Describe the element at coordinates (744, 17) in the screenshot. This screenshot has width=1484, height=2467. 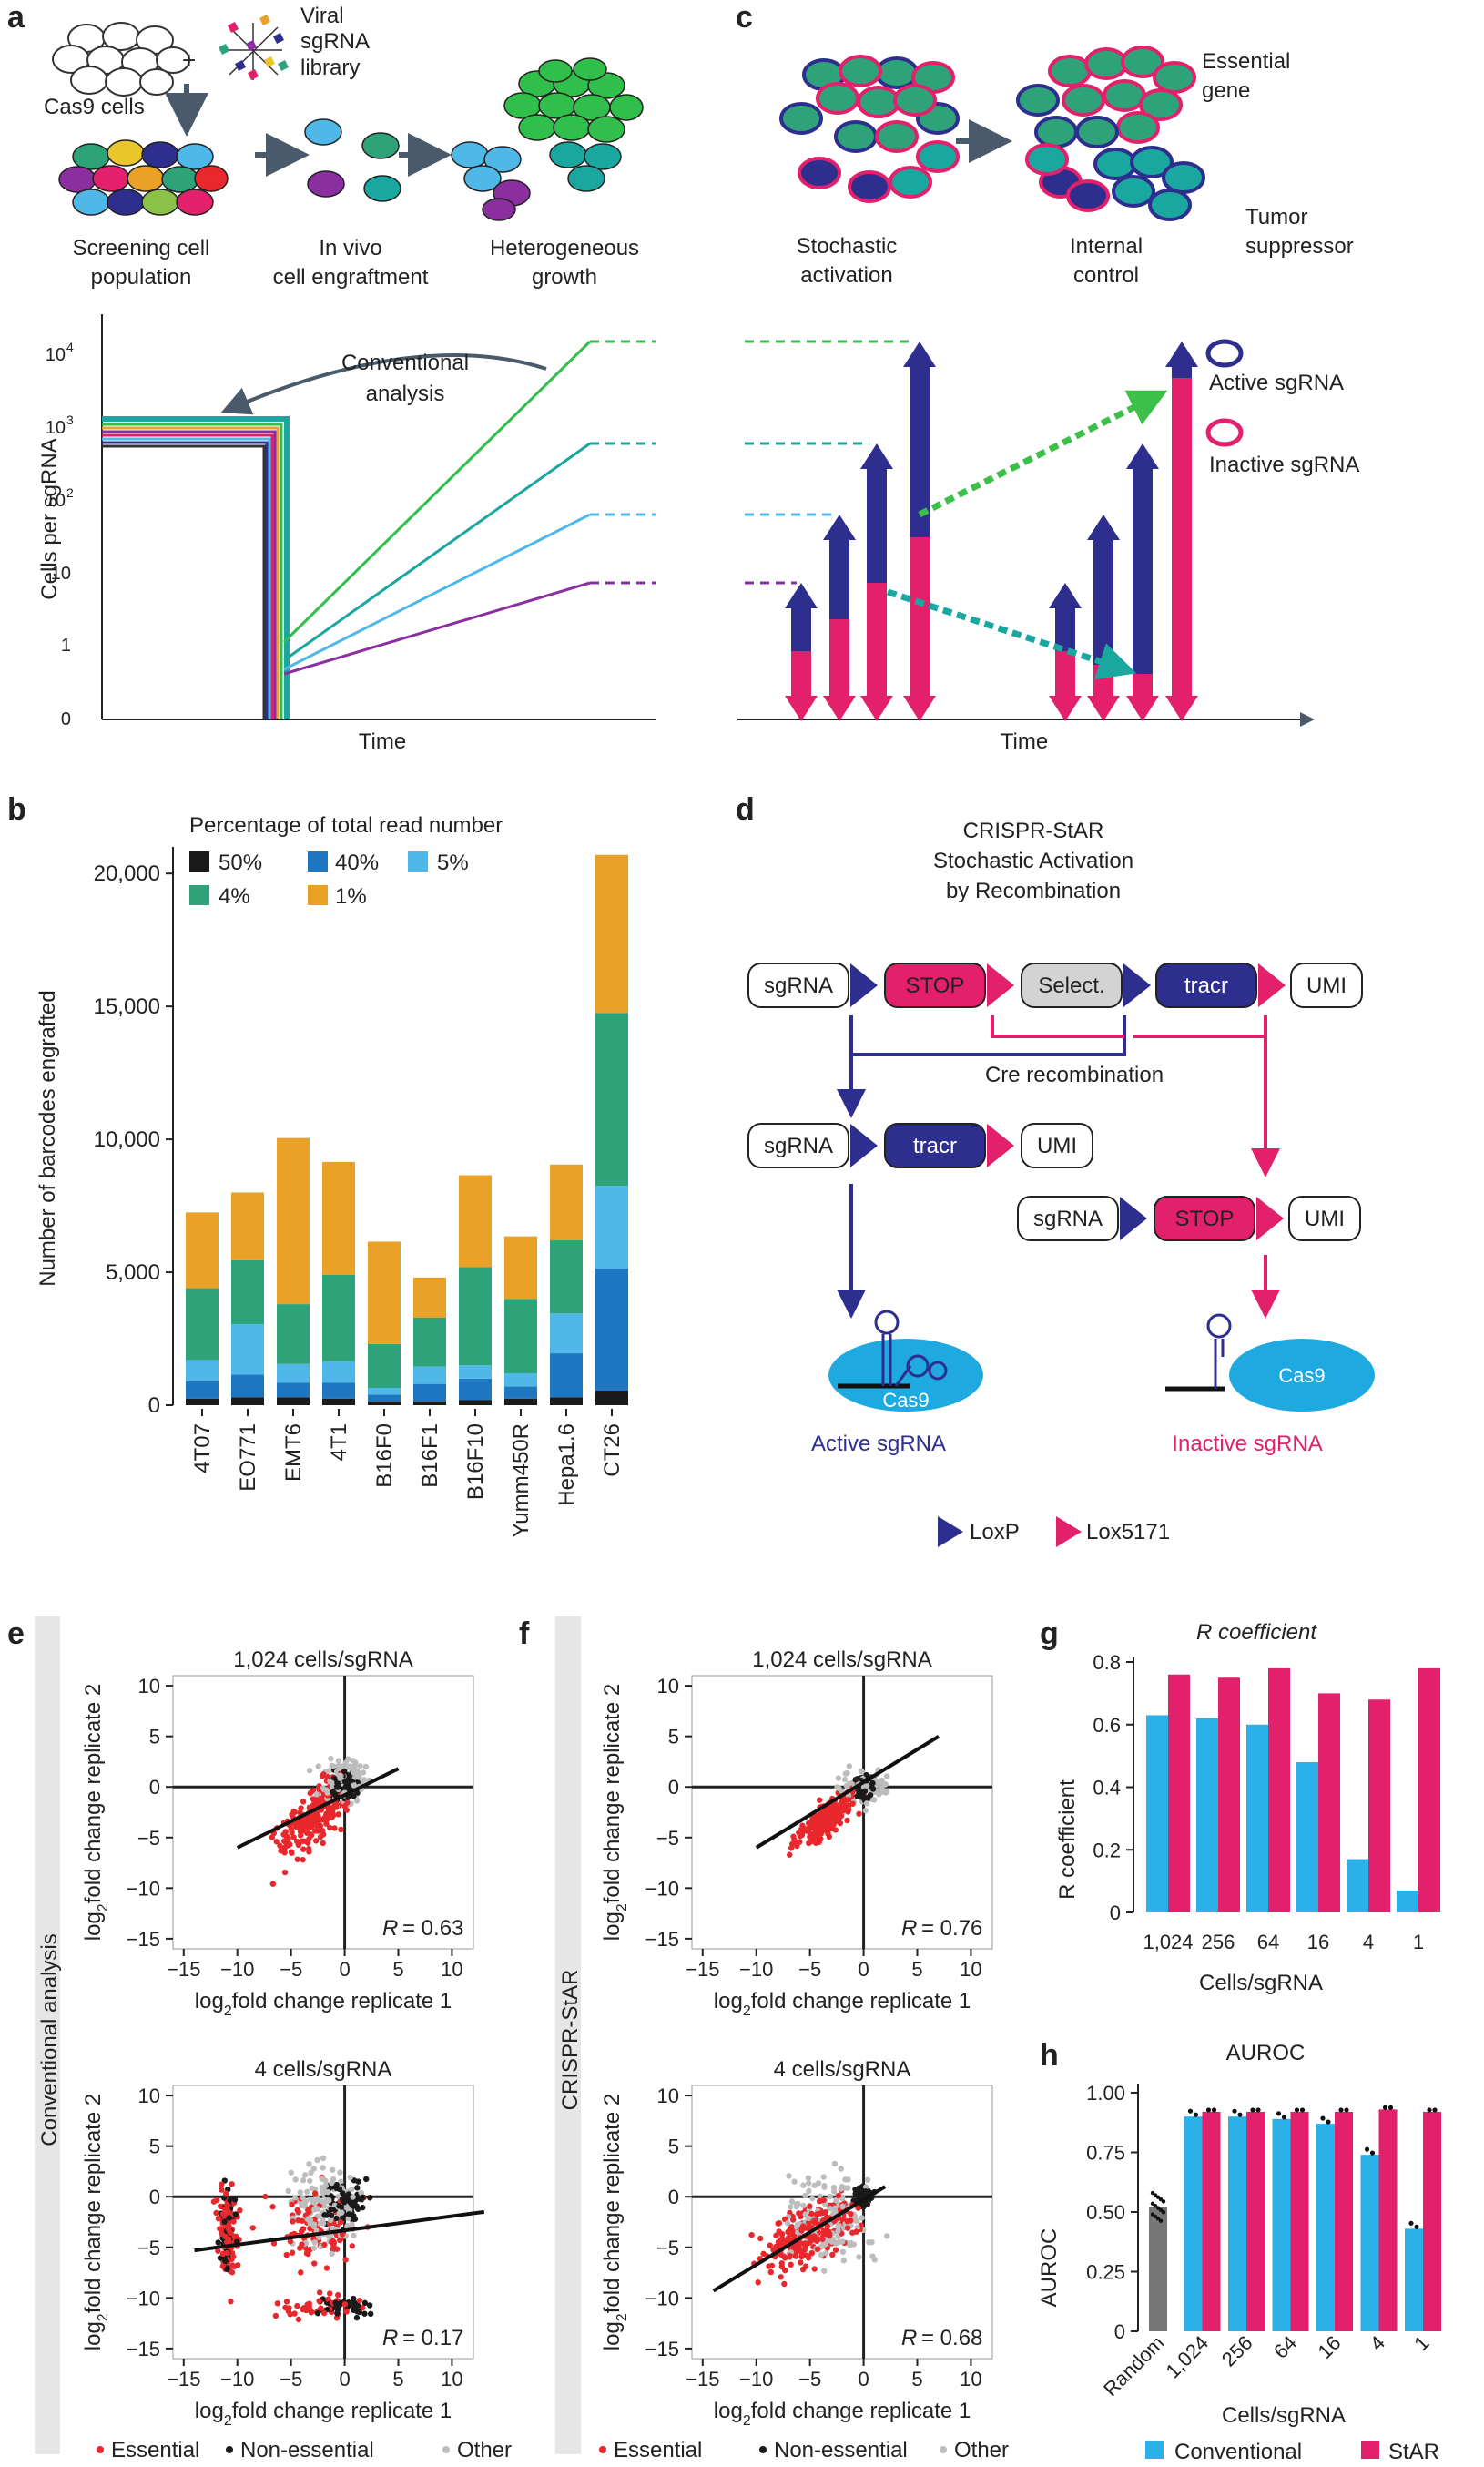
I see `panel-letter-c: c` at that location.